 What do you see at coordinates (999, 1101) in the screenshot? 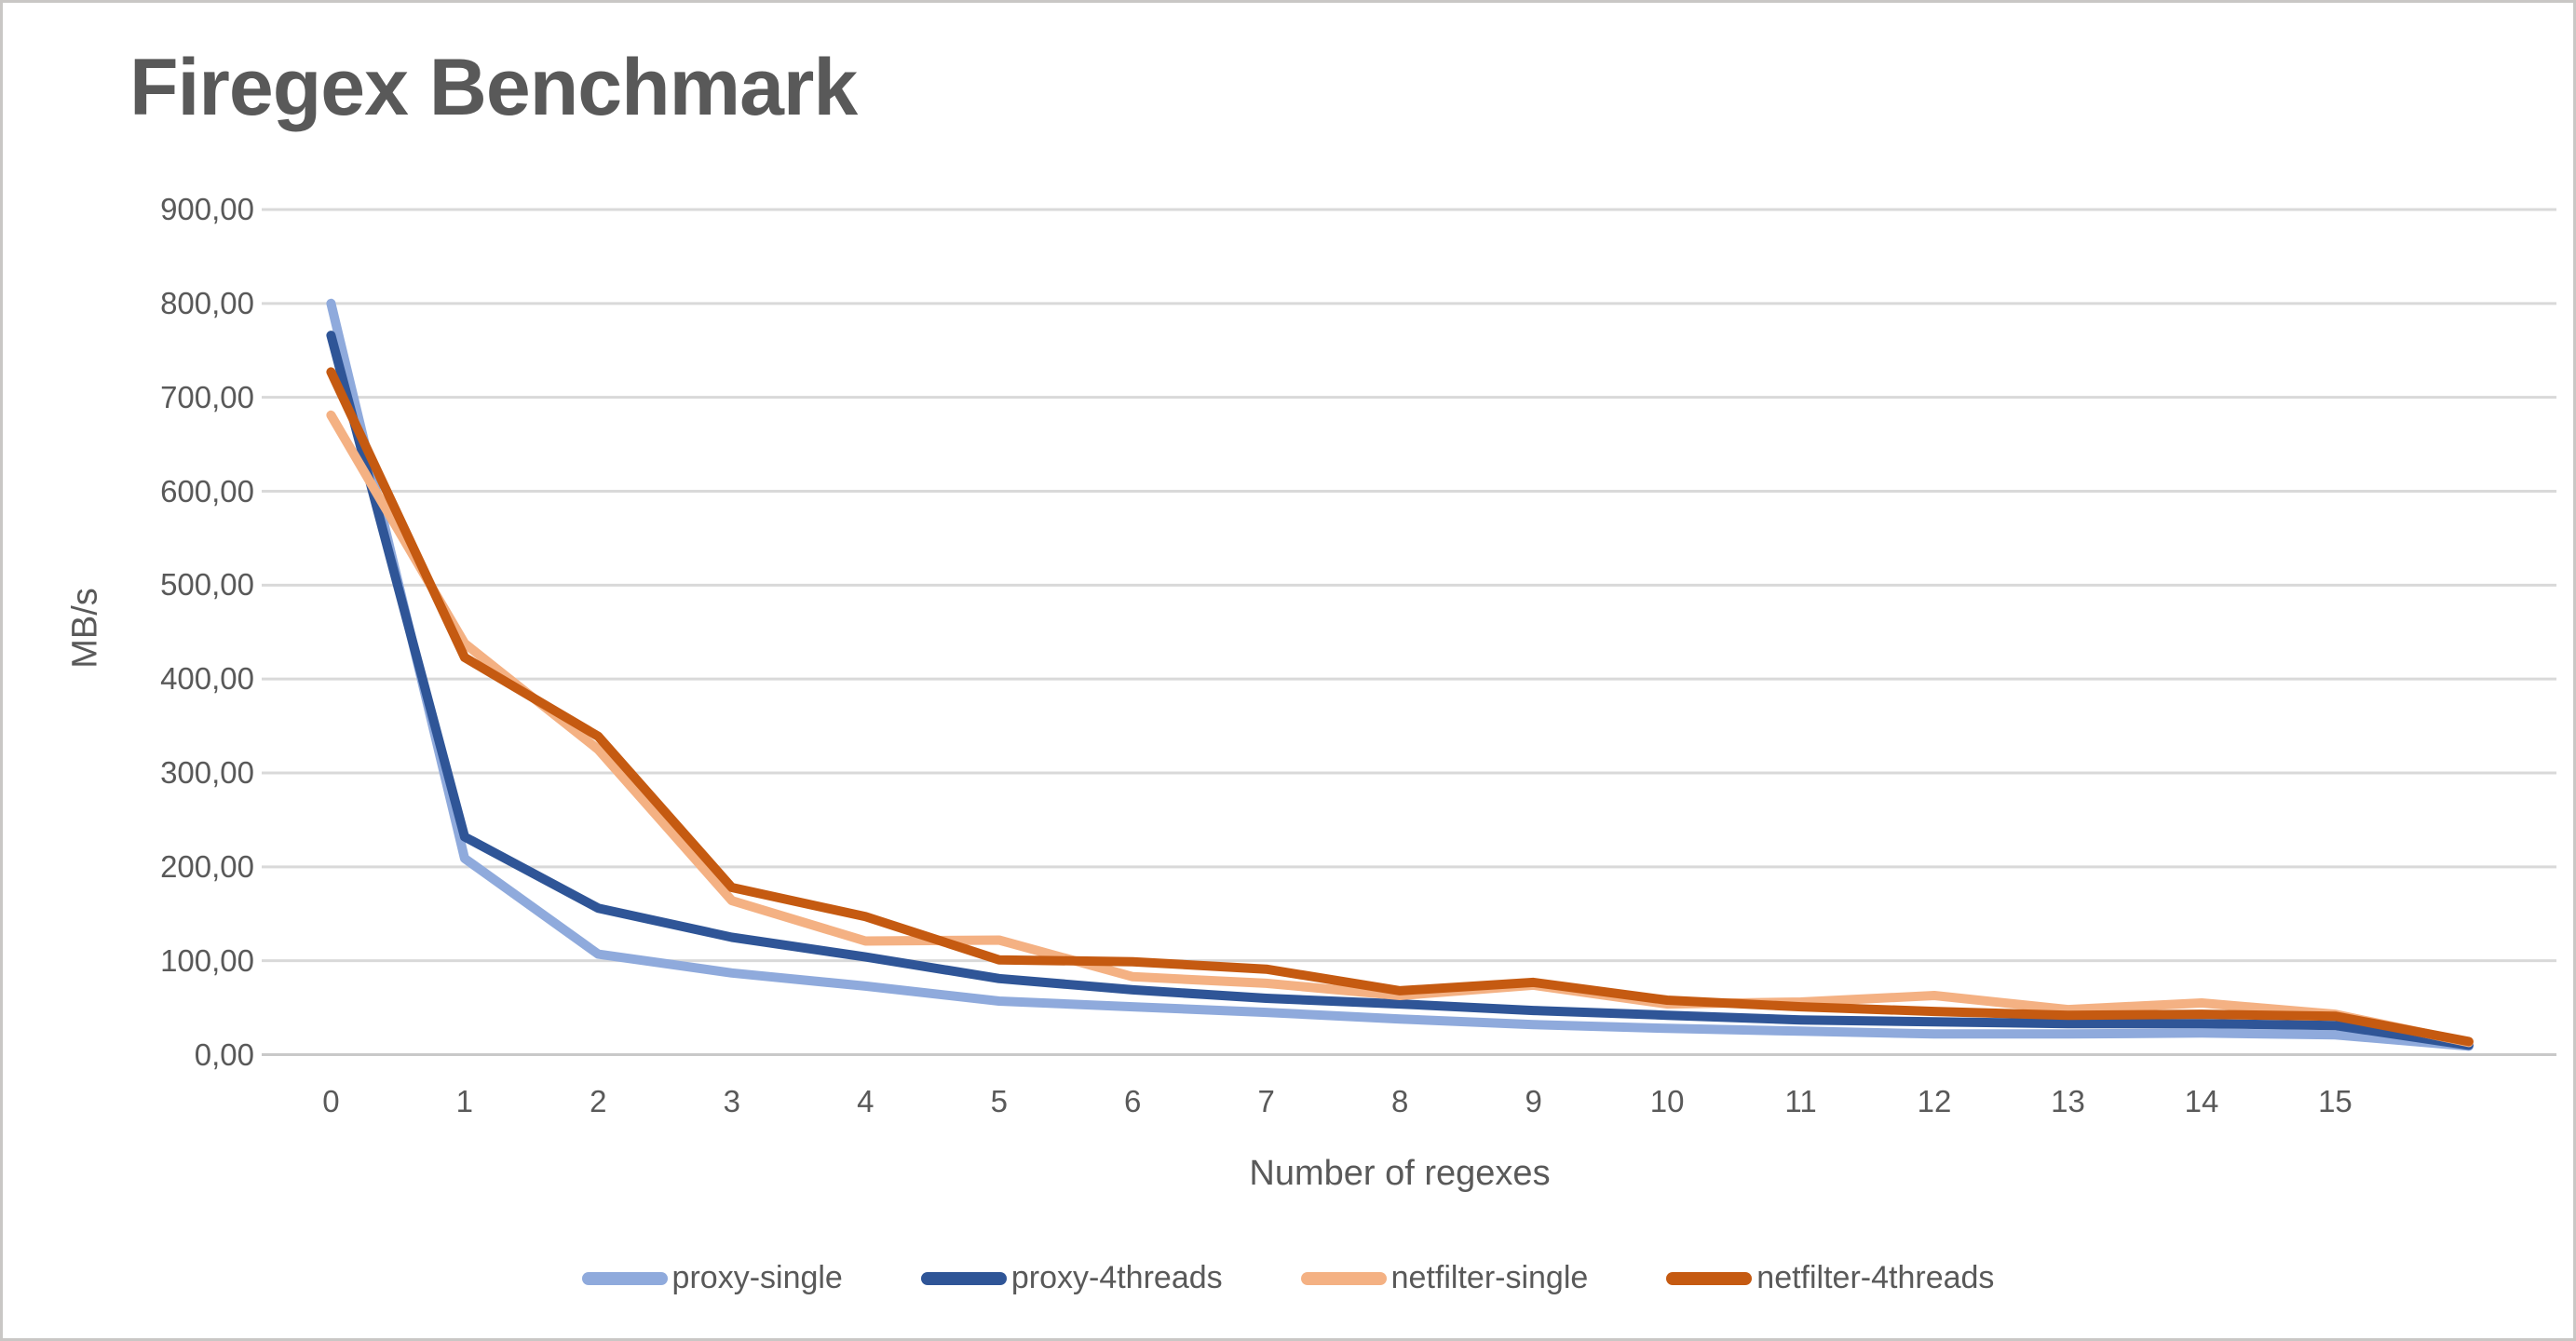
I see `x-tick-label: 5` at bounding box center [999, 1101].